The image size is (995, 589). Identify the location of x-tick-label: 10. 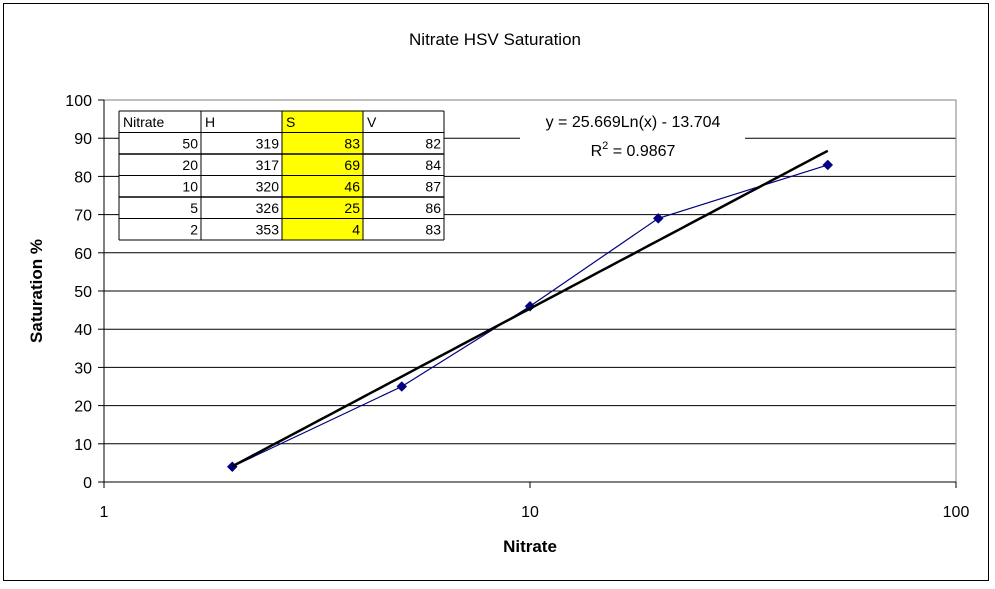
(530, 512).